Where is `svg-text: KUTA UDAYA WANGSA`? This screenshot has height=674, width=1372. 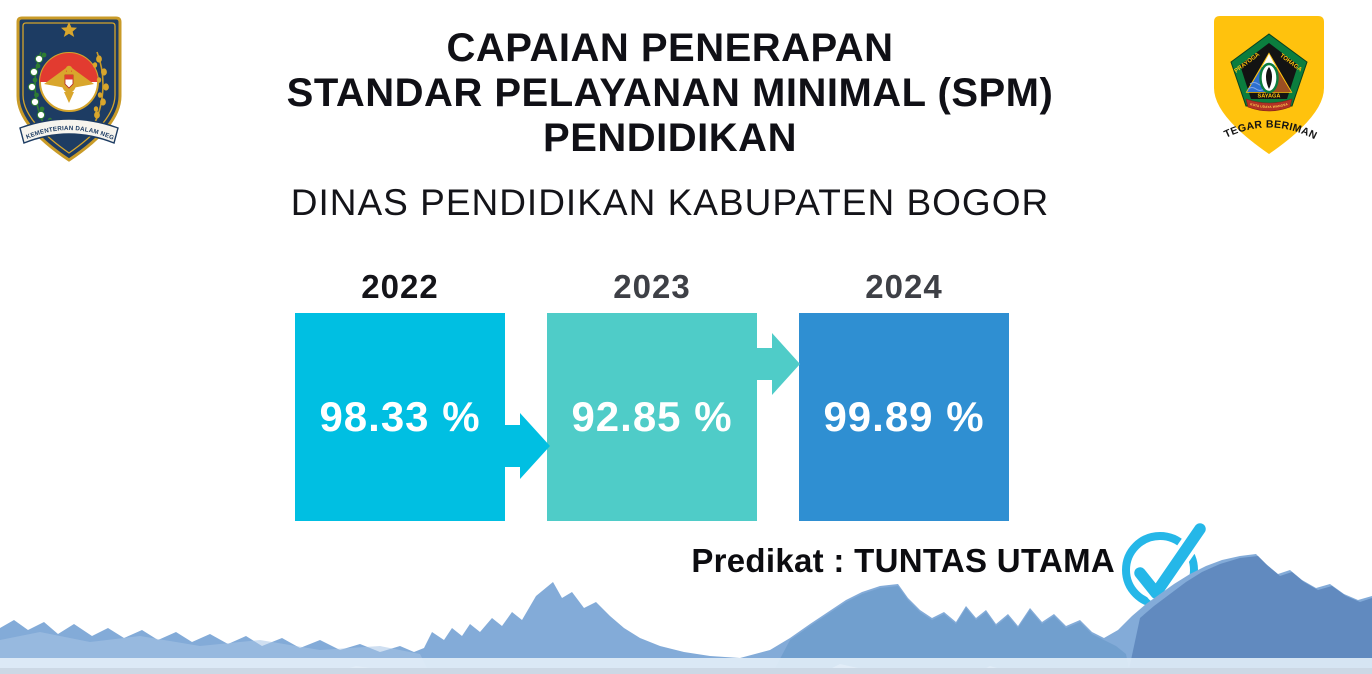
svg-text: KUTA UDAYA WANGSA is located at coordinates (1269, 105).